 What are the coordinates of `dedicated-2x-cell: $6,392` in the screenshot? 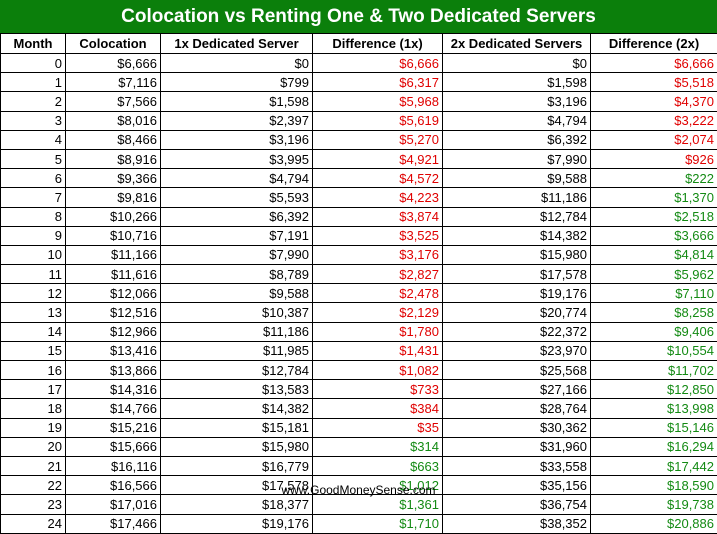 It's located at (517, 139).